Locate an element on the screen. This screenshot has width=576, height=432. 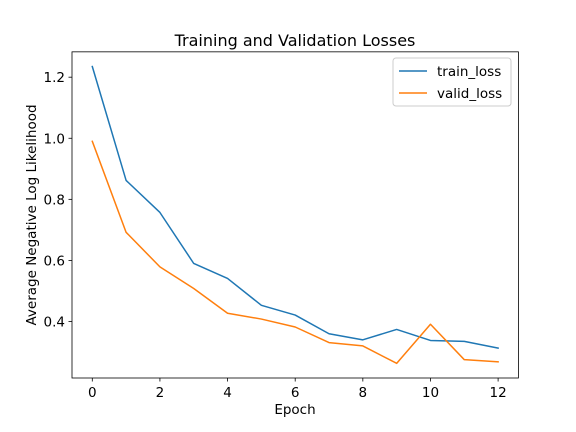
x-axis-label: Epoch is located at coordinates (294, 410).